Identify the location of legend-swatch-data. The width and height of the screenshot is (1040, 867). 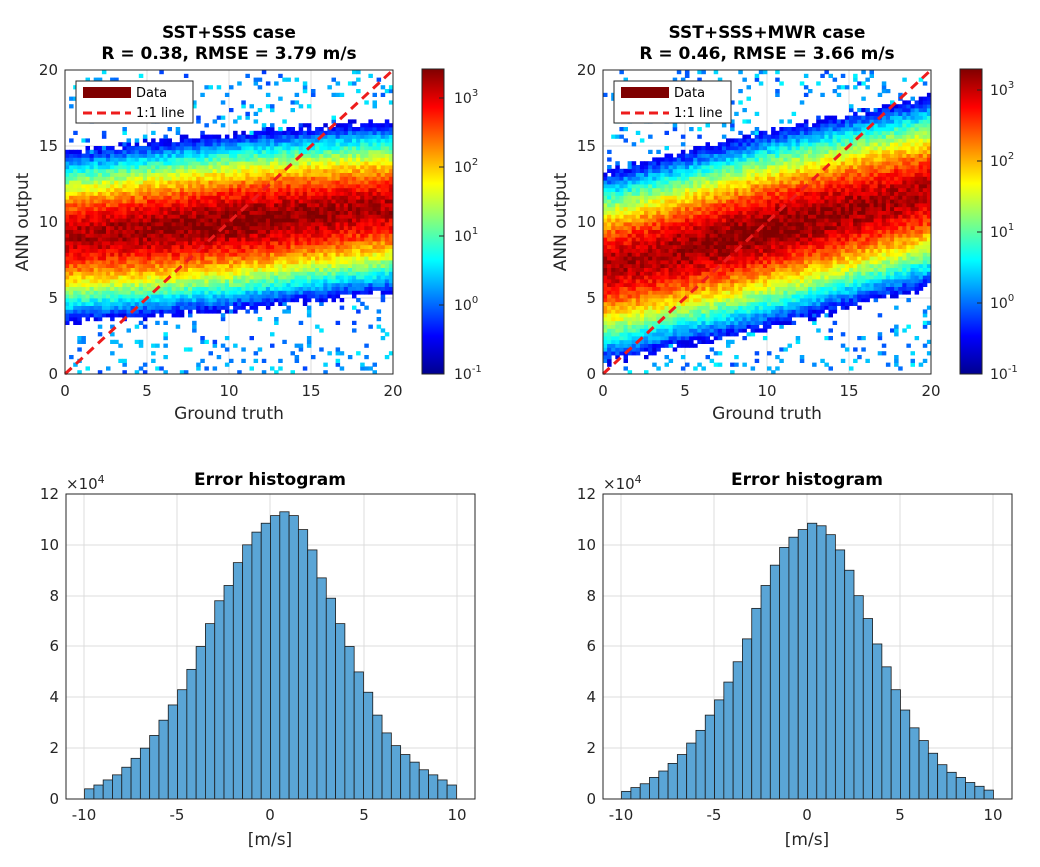
(107, 92).